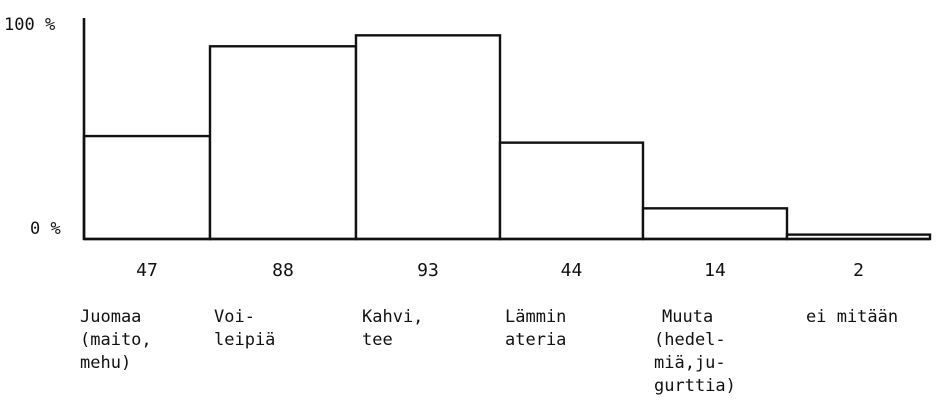  I want to click on y-tick-label-0: 0 %, so click(45, 229).